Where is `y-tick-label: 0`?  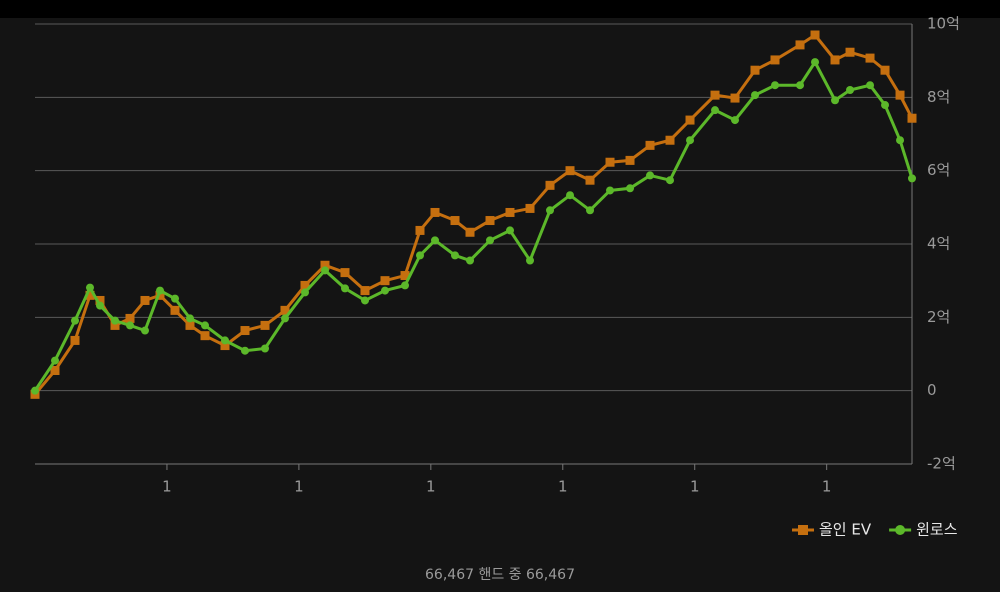
y-tick-label: 0 is located at coordinates (932, 390).